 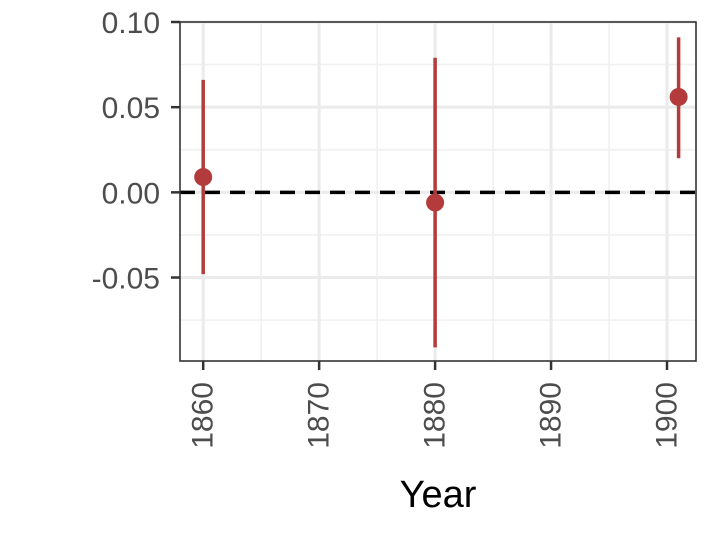 I want to click on x-tick-label: 1880, so click(x=435, y=415).